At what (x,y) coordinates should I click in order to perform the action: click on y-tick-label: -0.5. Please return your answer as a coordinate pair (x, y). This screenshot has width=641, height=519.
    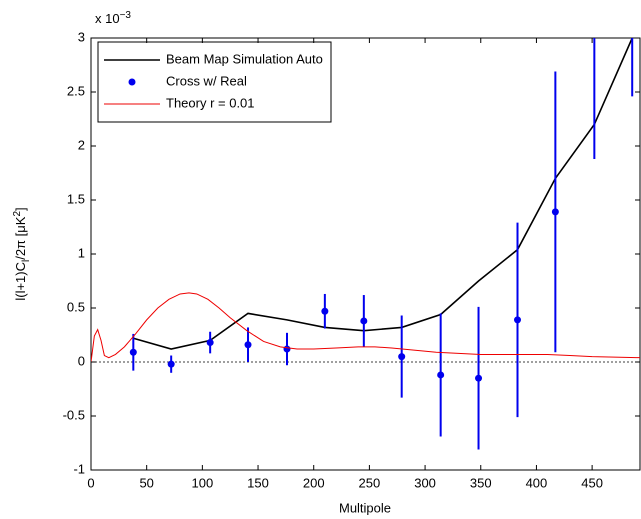
    Looking at the image, I should click on (74, 414).